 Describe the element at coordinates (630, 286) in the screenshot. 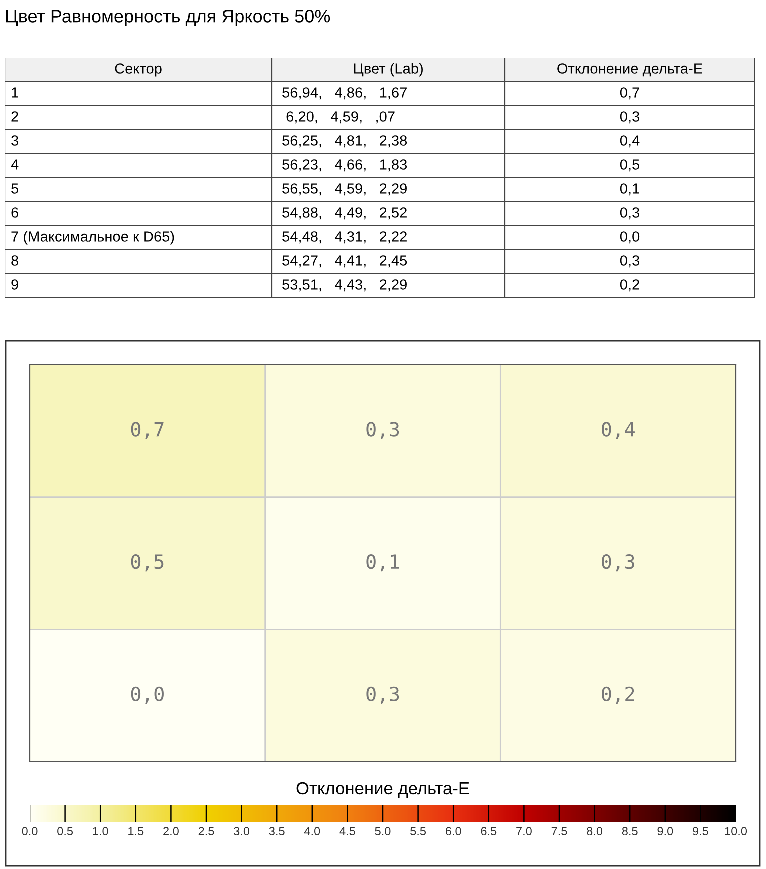

I see `text: 0,2` at that location.